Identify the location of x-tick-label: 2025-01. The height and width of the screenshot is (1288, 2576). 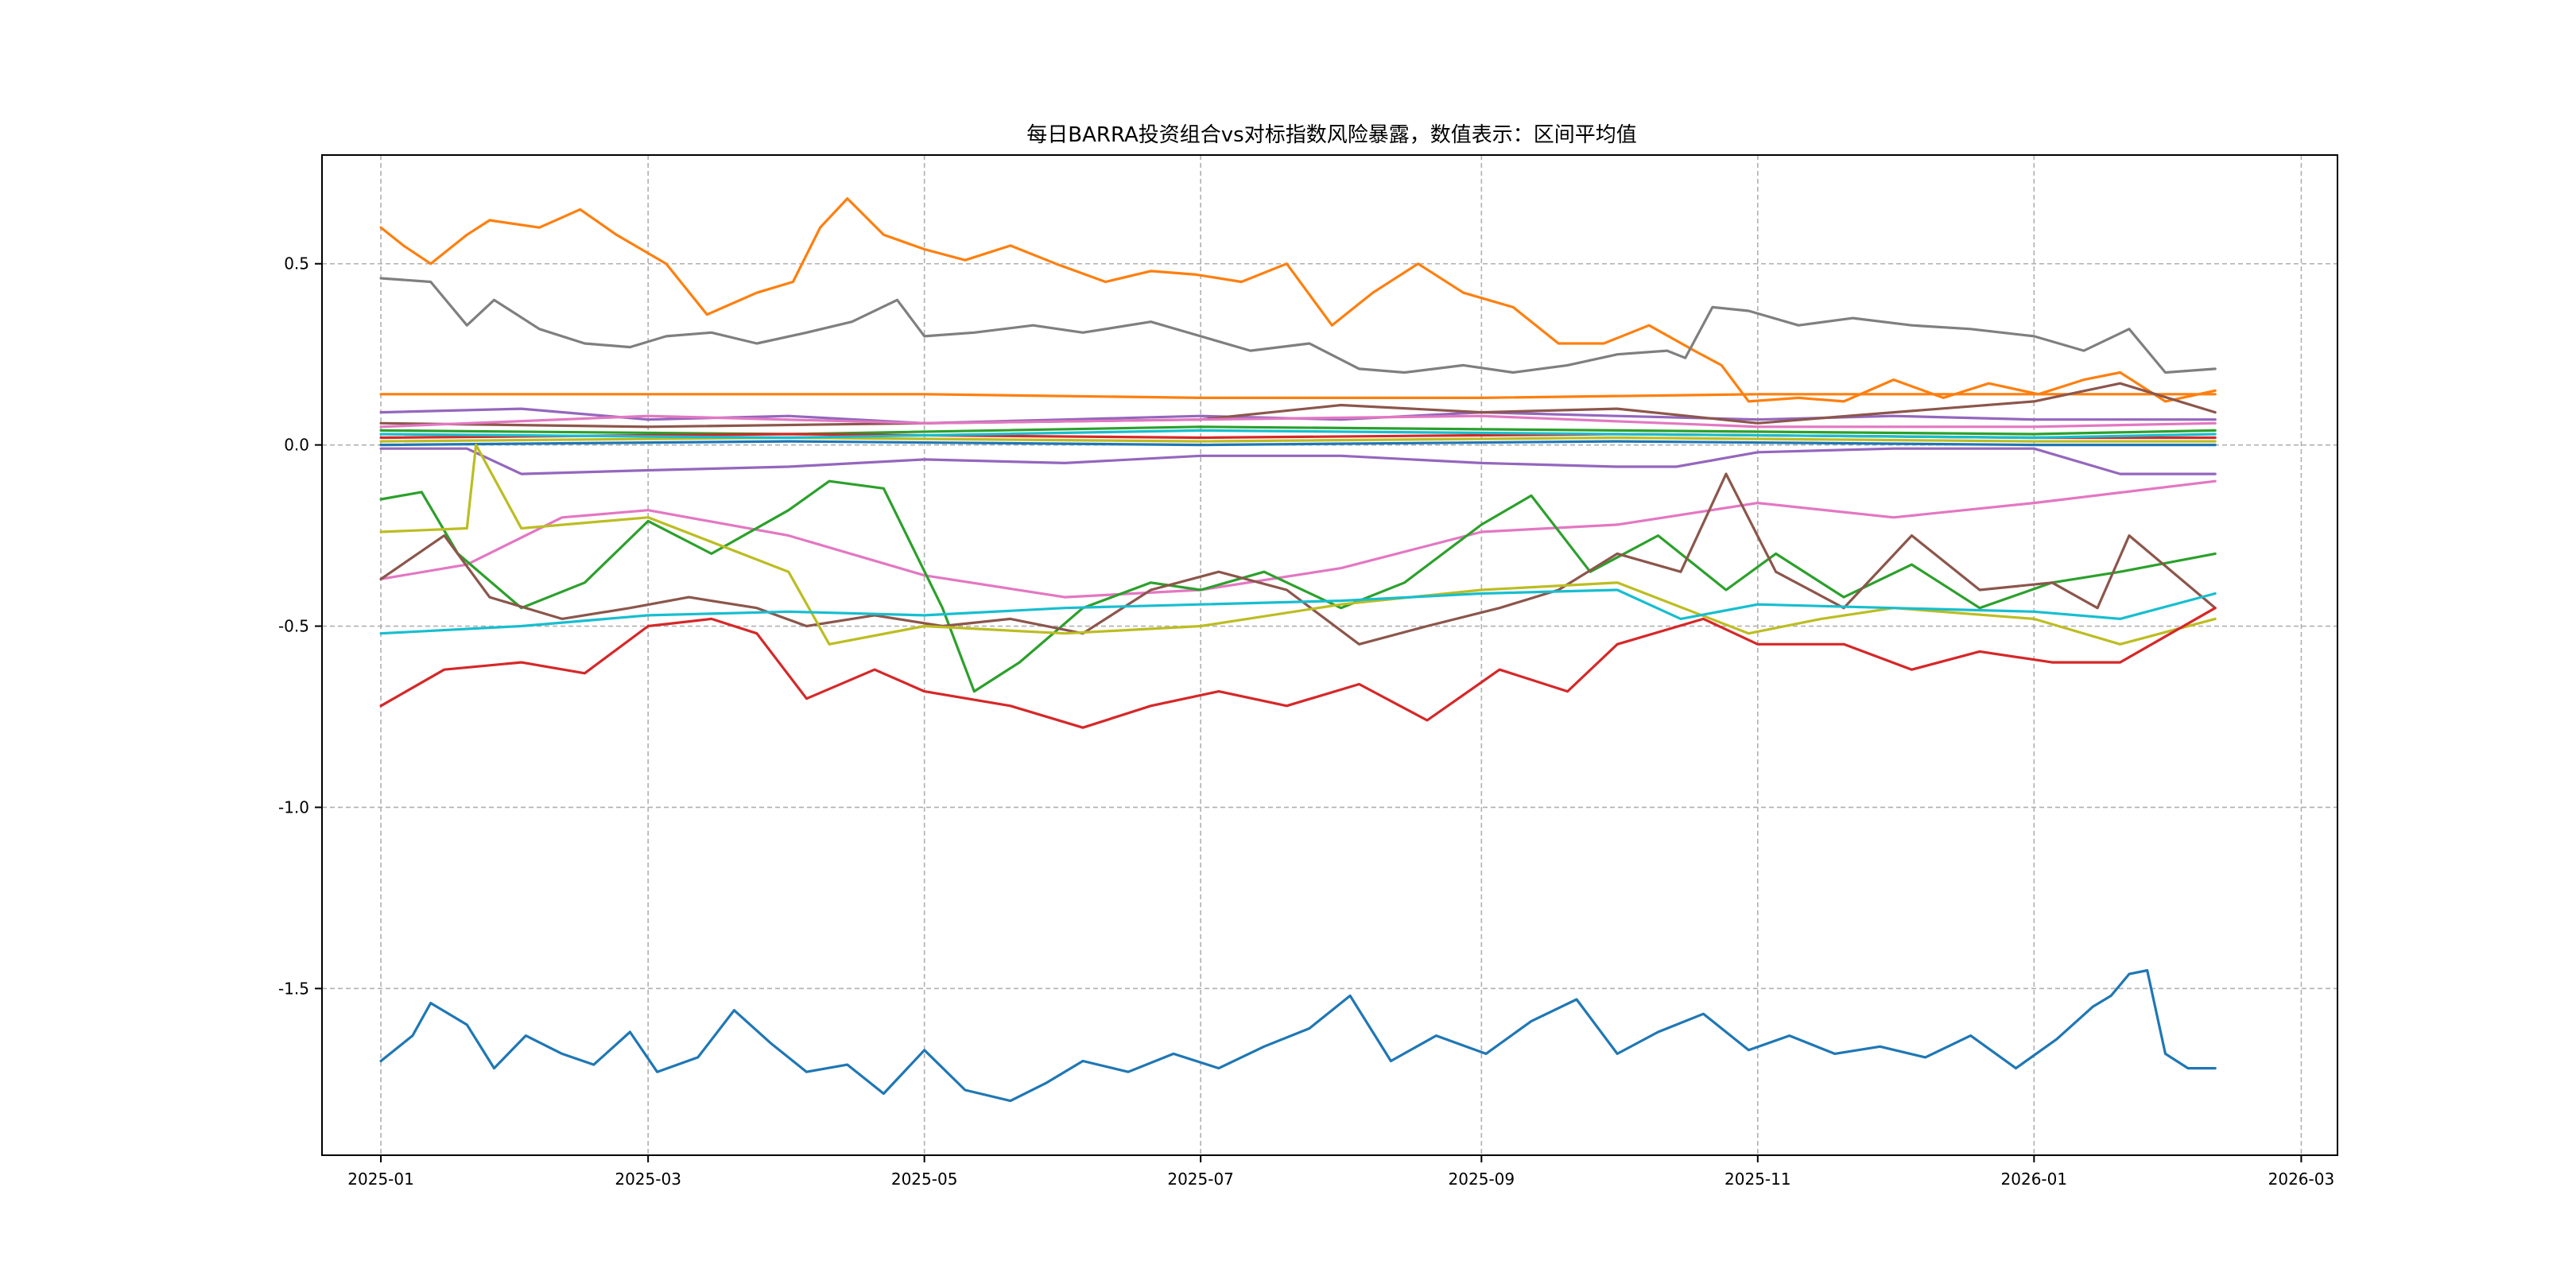
(381, 1179).